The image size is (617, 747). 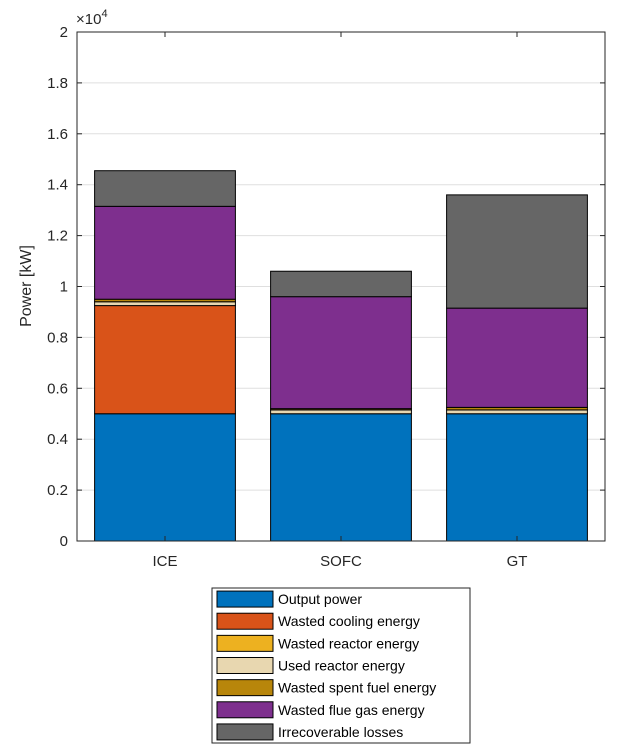 What do you see at coordinates (57, 185) in the screenshot?
I see `y-tick-label: 1.4` at bounding box center [57, 185].